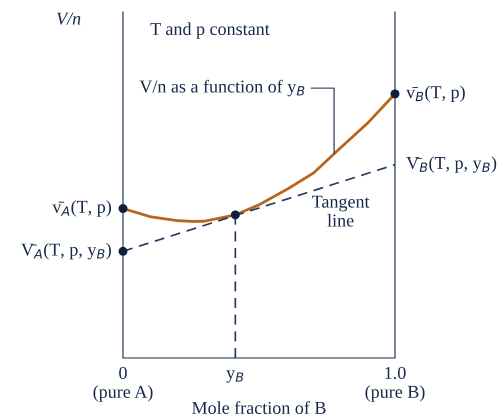  Describe the element at coordinates (395, 384) in the screenshot. I see `x-tick-label: 1.0 (pure B)` at that location.